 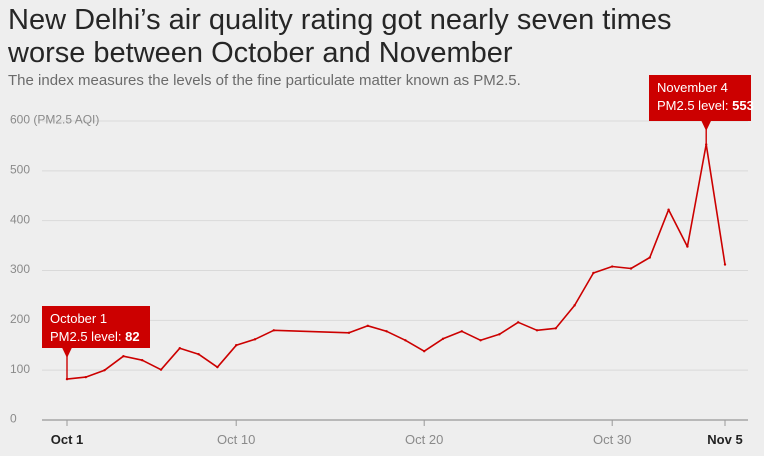 I want to click on y-tick-label: 400, so click(x=20, y=219).